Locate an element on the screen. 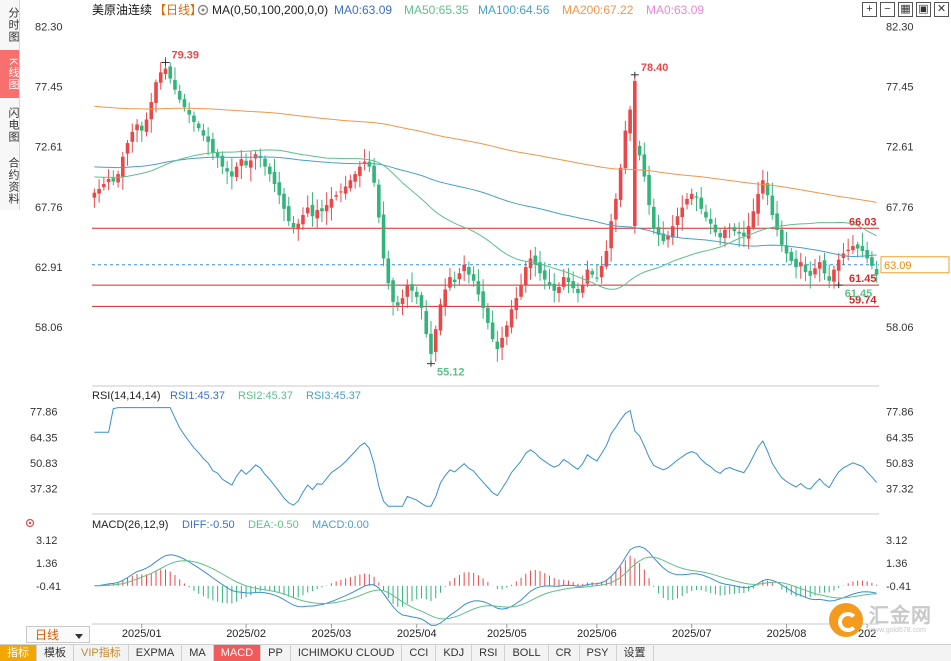 This screenshot has width=951, height=661. indicator-tab-模板: 模板 is located at coordinates (55, 653).